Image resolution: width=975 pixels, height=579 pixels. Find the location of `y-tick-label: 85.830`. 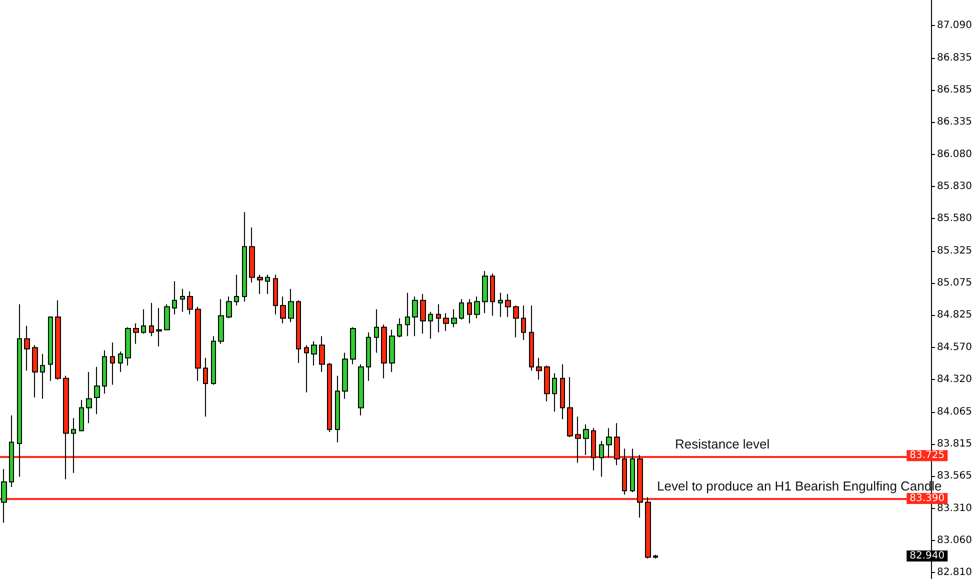

y-tick-label: 85.830 is located at coordinates (954, 186).